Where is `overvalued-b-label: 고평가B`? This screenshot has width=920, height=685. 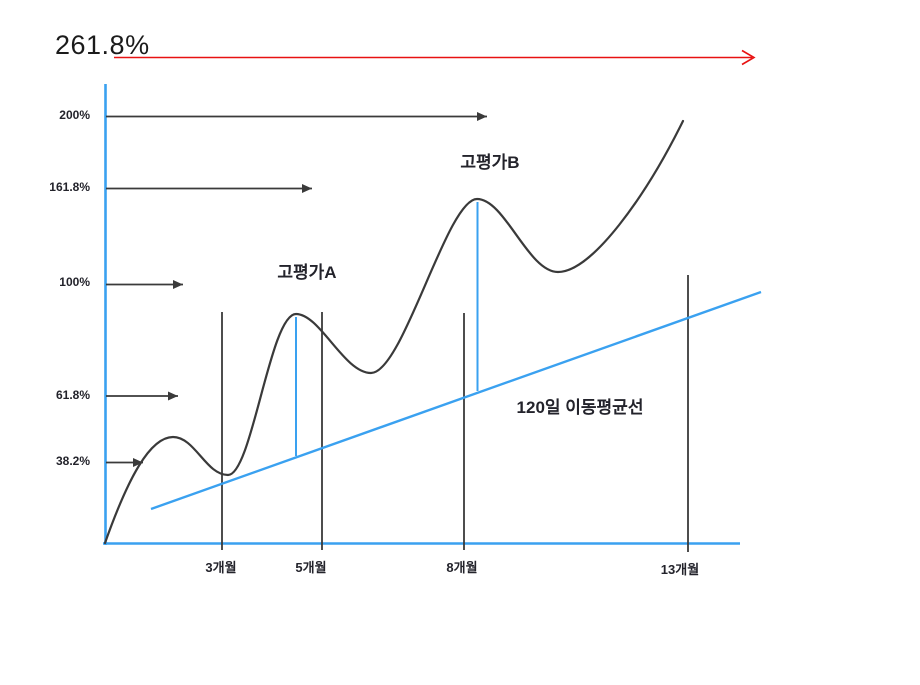 overvalued-b-label: 고평가B is located at coordinates (490, 162).